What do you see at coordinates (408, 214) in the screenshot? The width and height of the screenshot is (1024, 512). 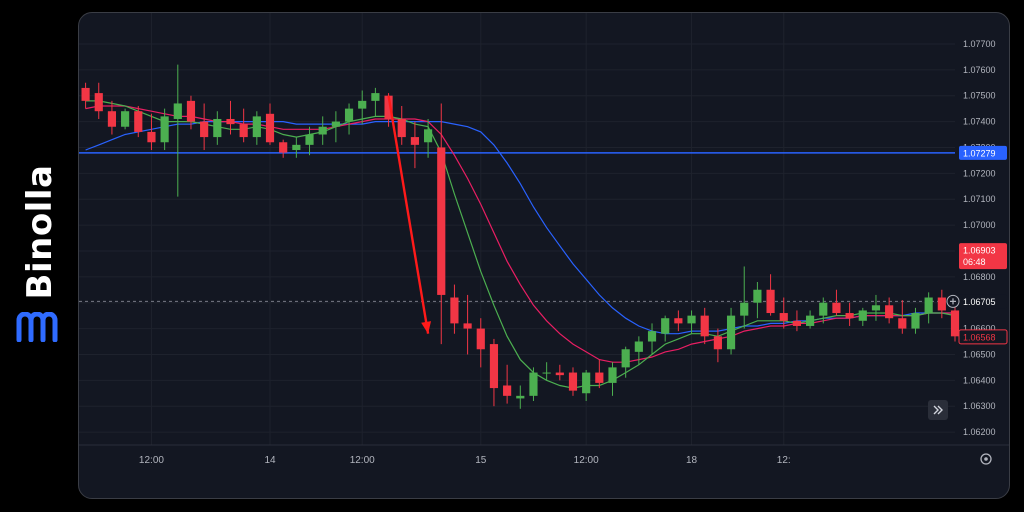 I see `trend-arrow-shaft` at bounding box center [408, 214].